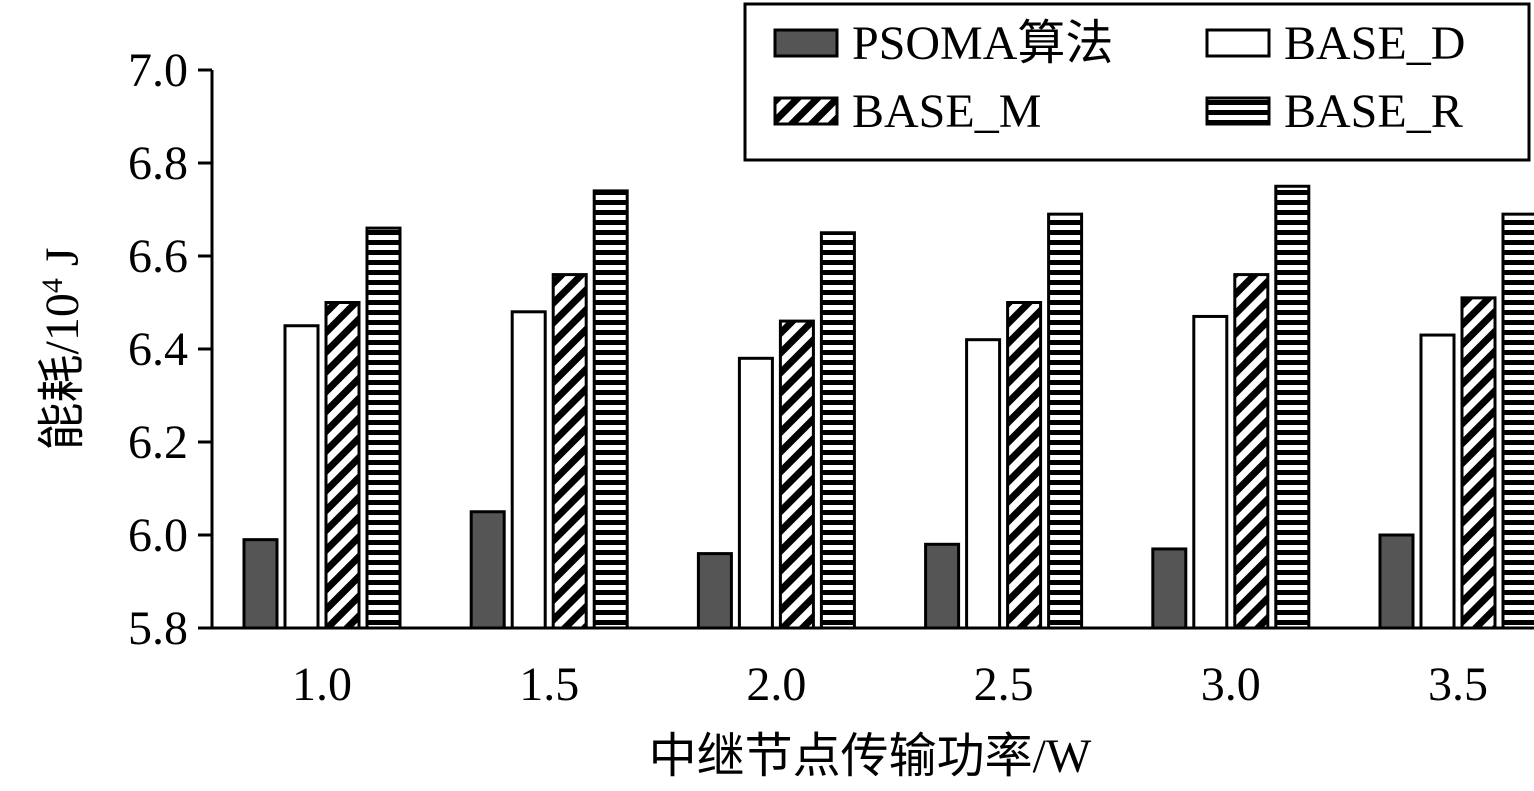 The image size is (1534, 791). What do you see at coordinates (158, 163) in the screenshot?
I see `y-tick-label: 6.8` at bounding box center [158, 163].